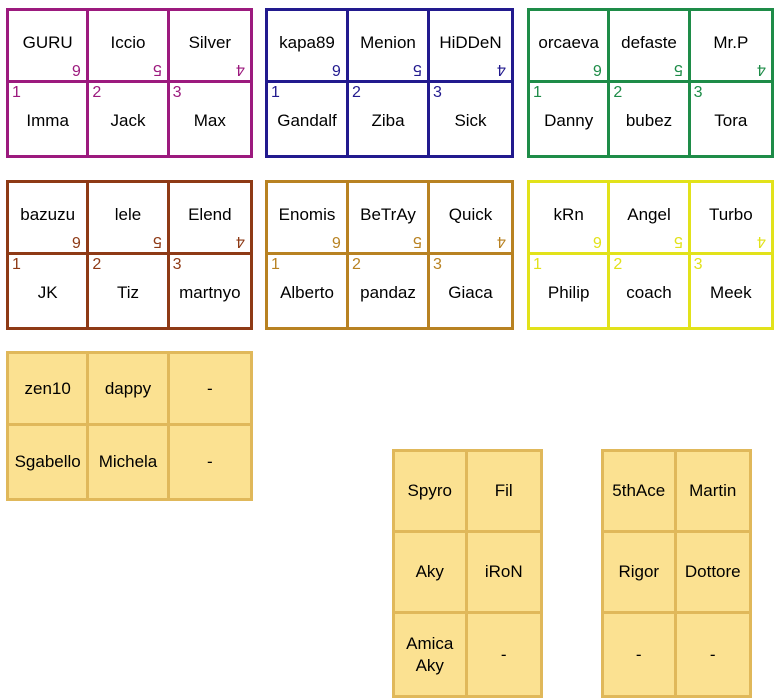 Image resolution: width=780 pixels, height=700 pixels. What do you see at coordinates (389, 47) in the screenshot?
I see `player-cell: Menion 5` at bounding box center [389, 47].